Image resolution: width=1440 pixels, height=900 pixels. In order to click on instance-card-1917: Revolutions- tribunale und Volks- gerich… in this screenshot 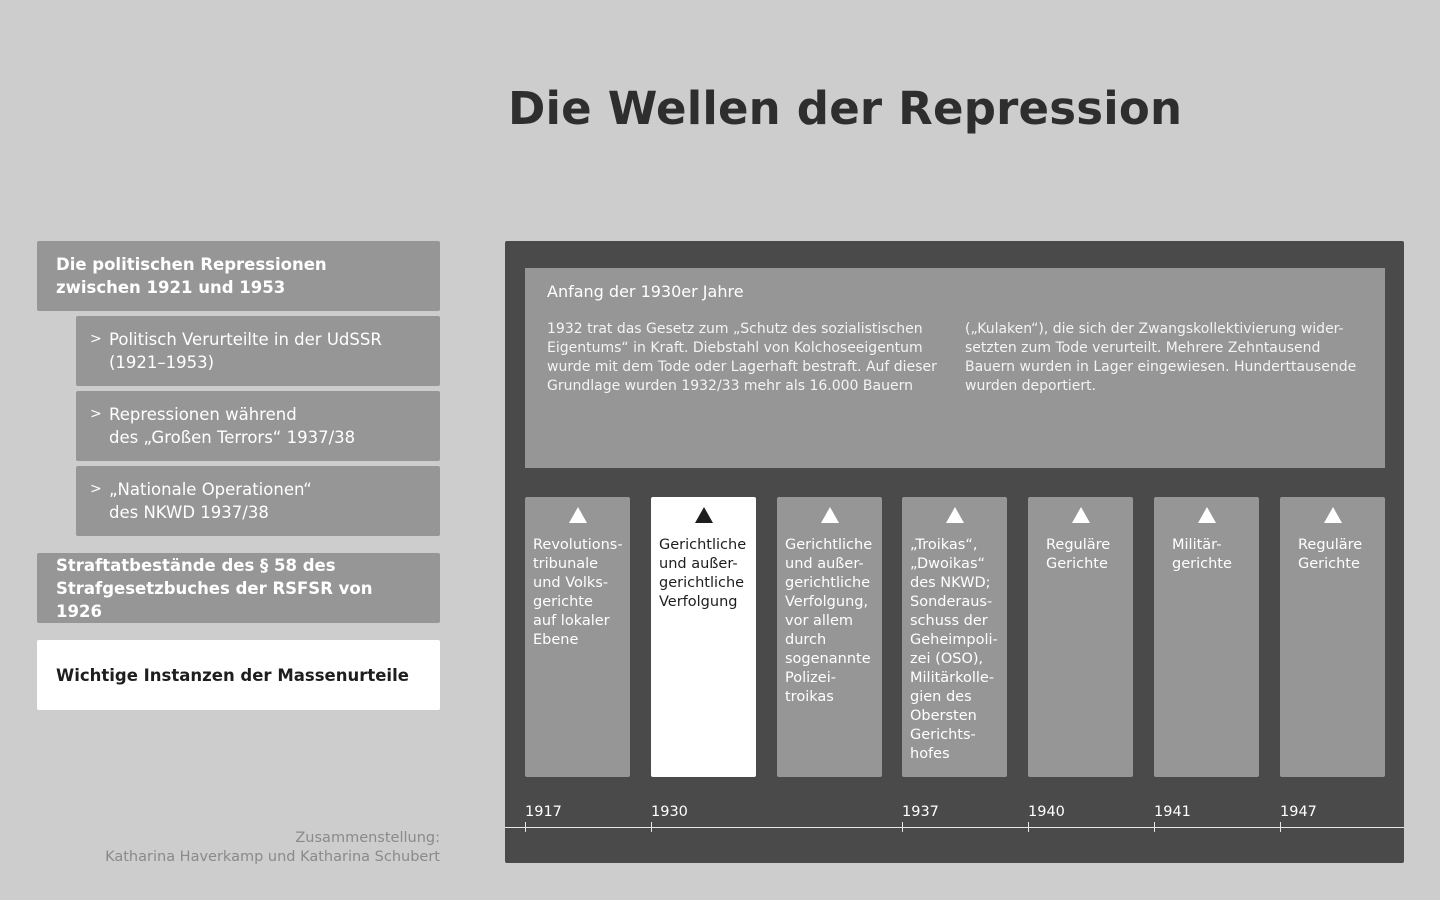, I will do `click(577, 637)`.